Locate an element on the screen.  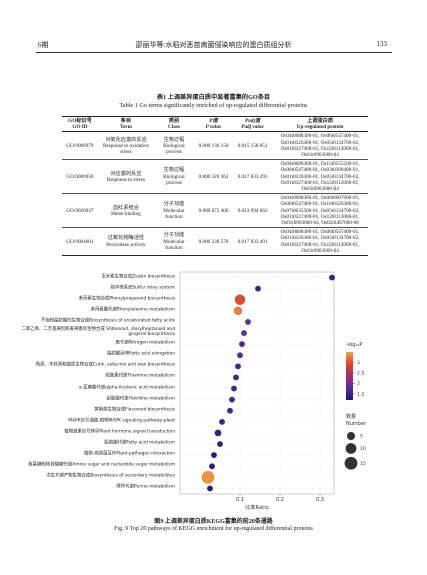
y-tick-label: 嘌呤代谢Purine metabolism is located at coordinates (145, 487).